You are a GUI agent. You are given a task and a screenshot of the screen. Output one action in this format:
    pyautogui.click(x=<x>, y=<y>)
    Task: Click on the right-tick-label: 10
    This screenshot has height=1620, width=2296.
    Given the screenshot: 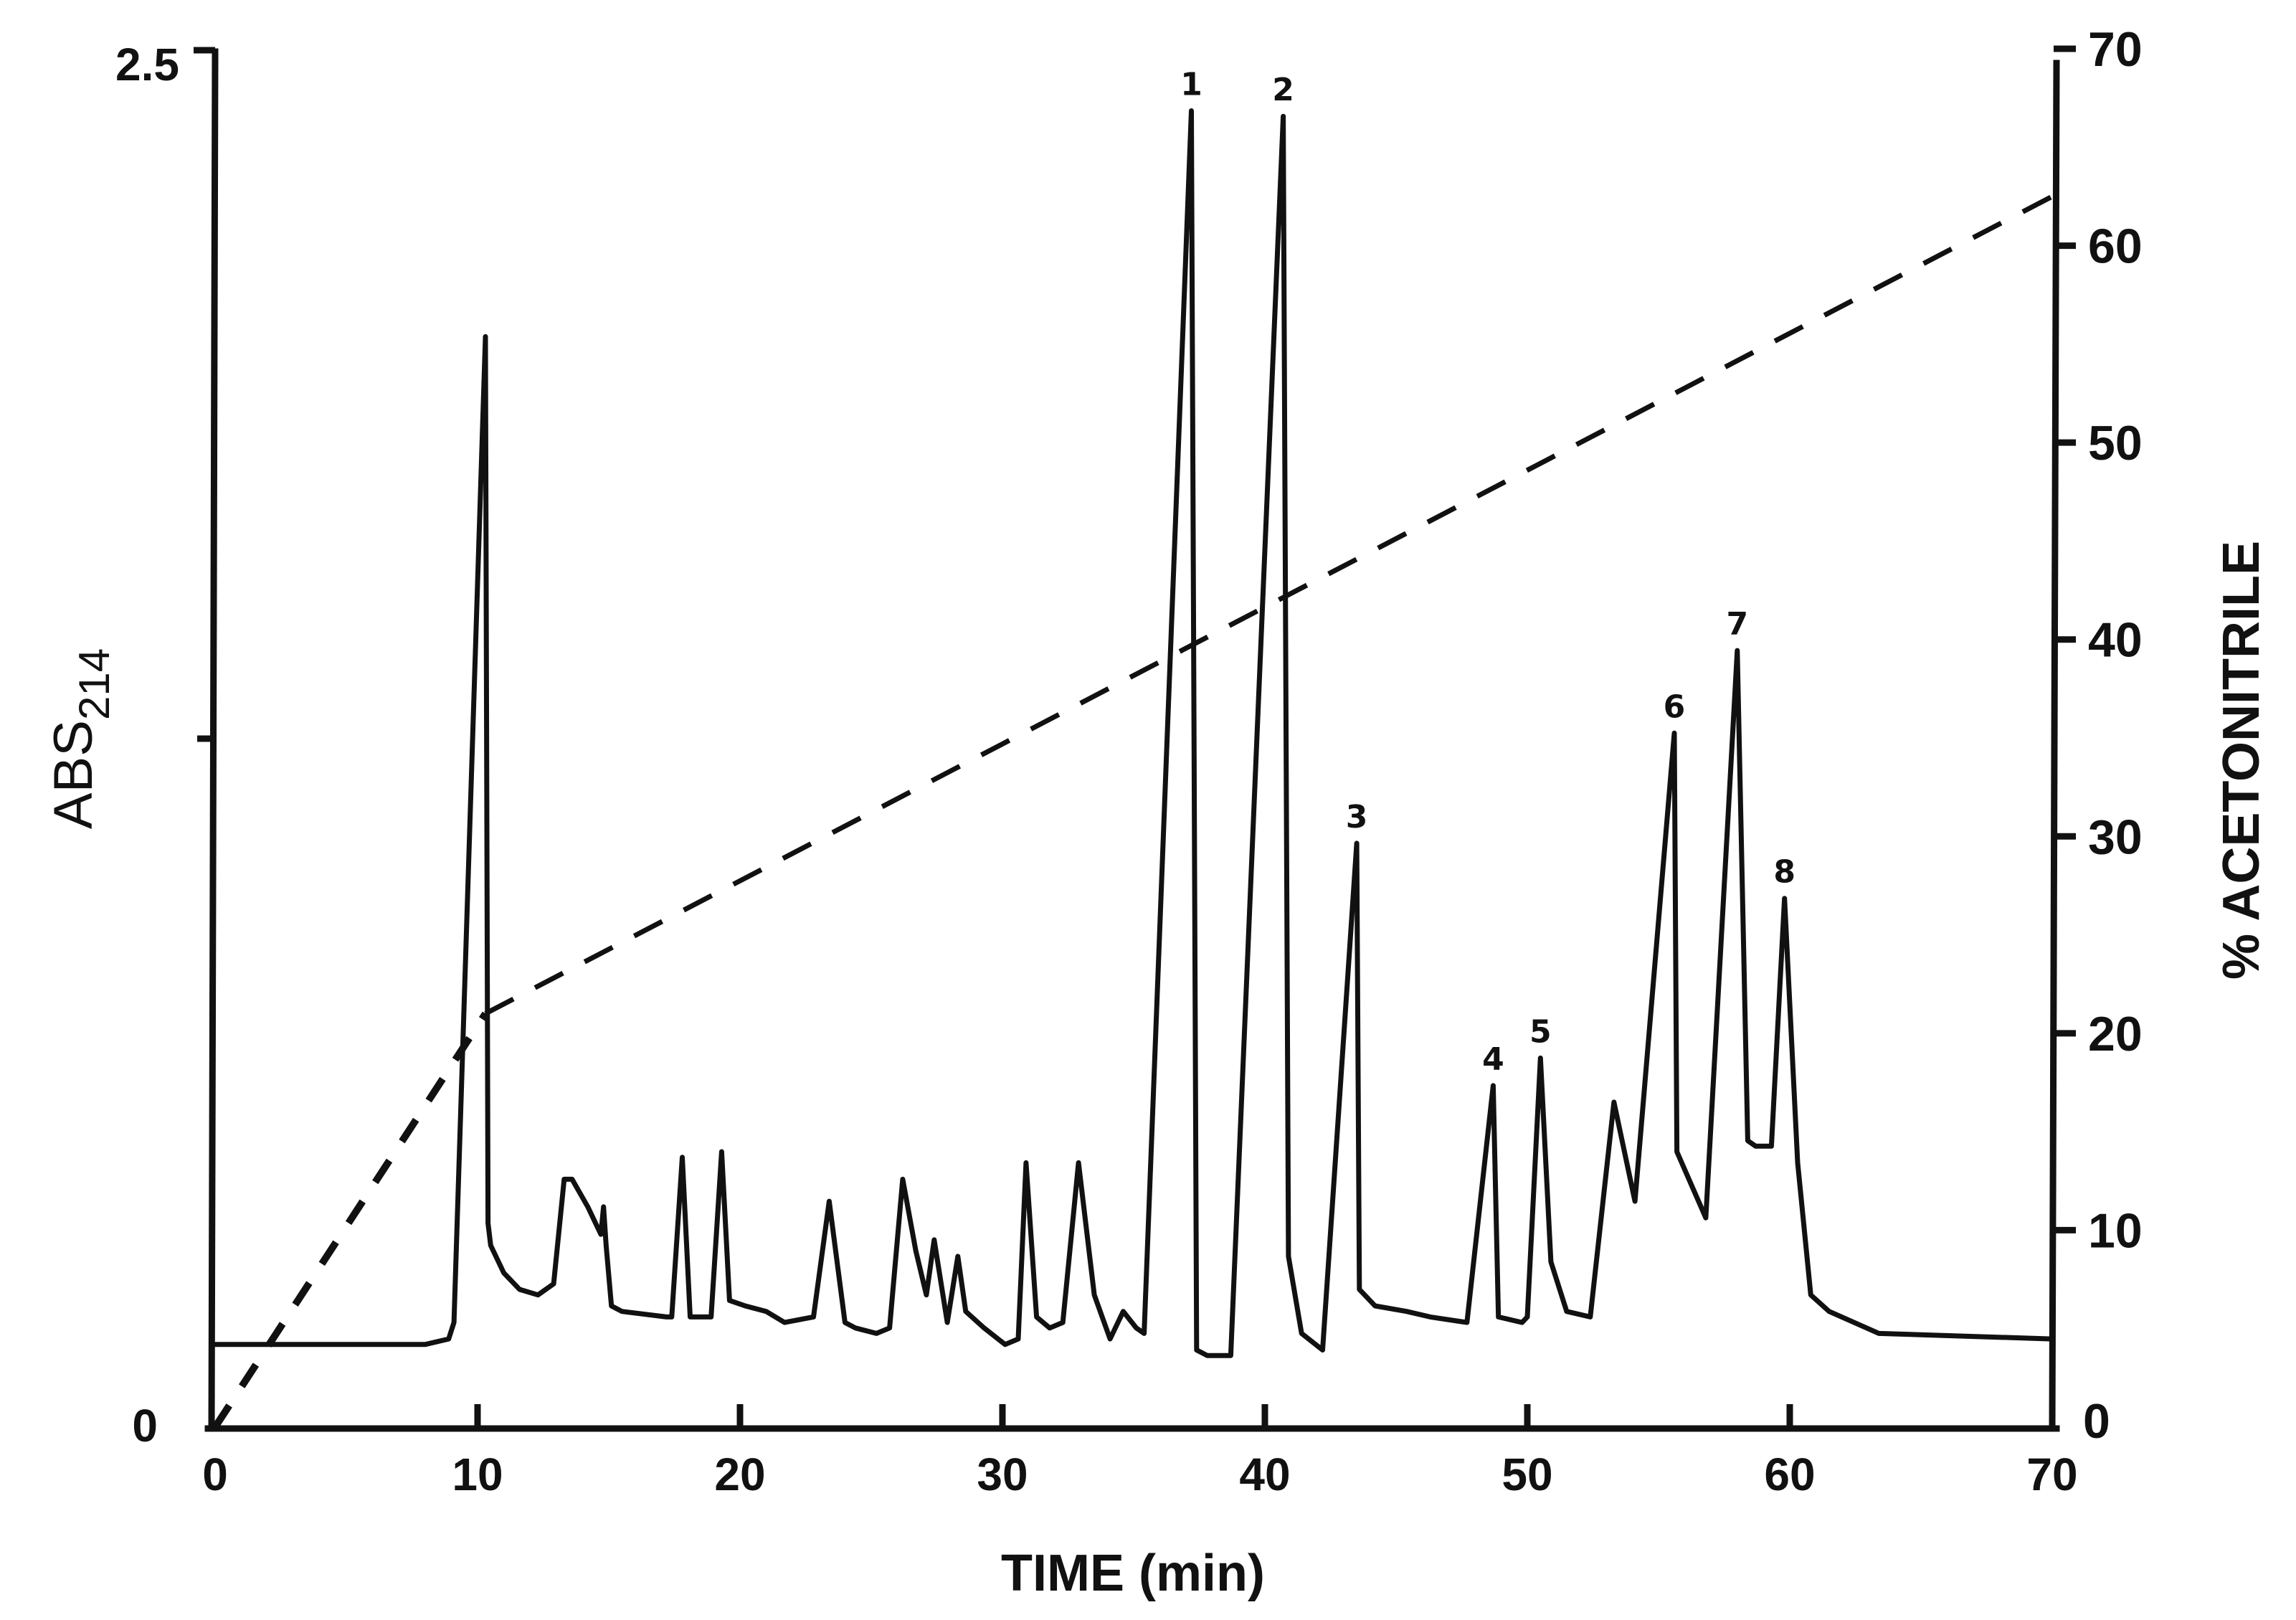 What is the action you would take?
    pyautogui.click(x=2115, y=1230)
    